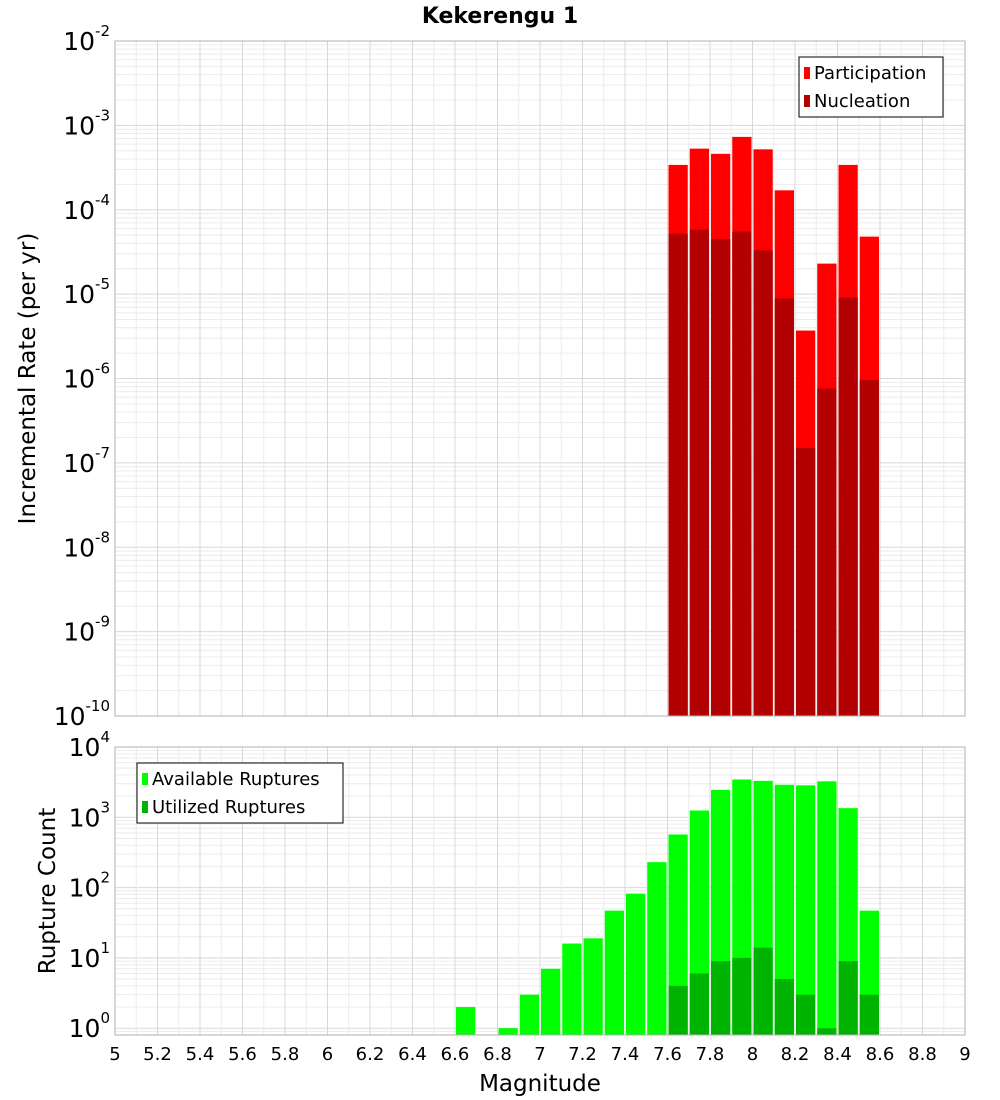 The height and width of the screenshot is (1100, 1000). I want to click on y-tick-exponent: -5, so click(102, 284).